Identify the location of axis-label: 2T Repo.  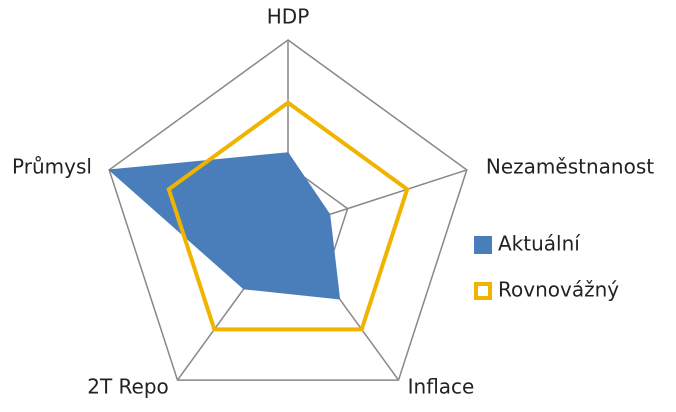
(128, 387).